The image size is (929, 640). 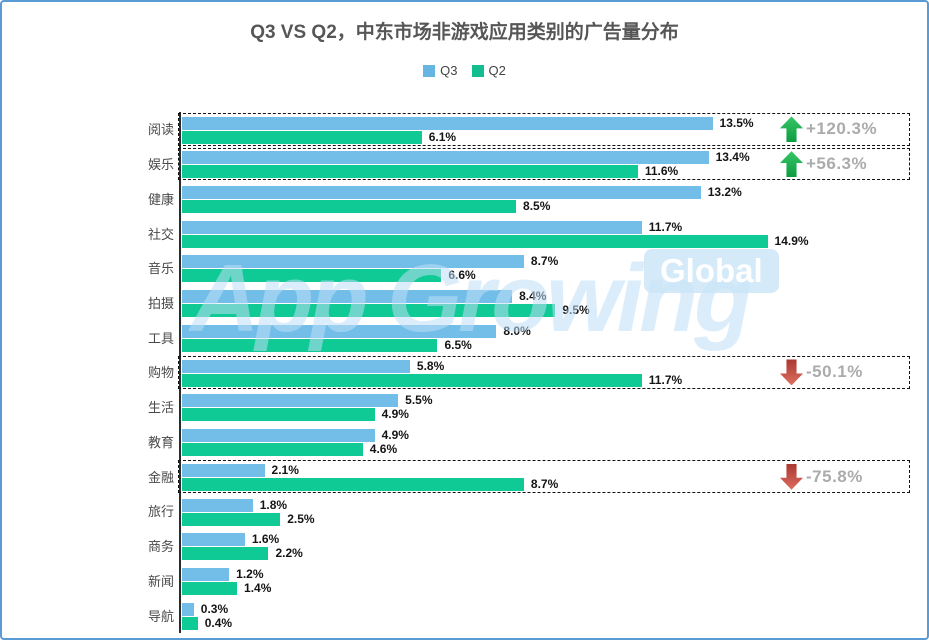 I want to click on q2-color-swatch, so click(x=477, y=70).